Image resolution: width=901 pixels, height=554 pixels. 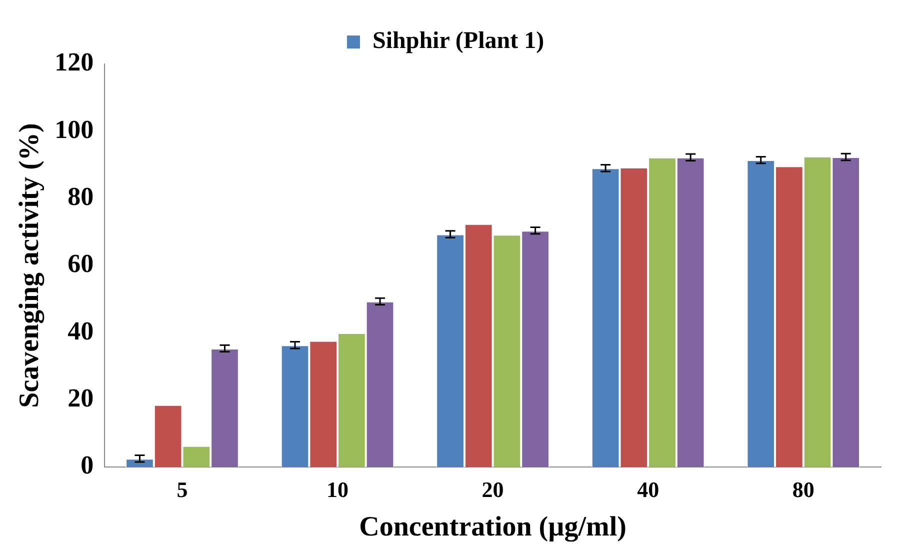 What do you see at coordinates (337, 489) in the screenshot?
I see `x-tick-label: 10` at bounding box center [337, 489].